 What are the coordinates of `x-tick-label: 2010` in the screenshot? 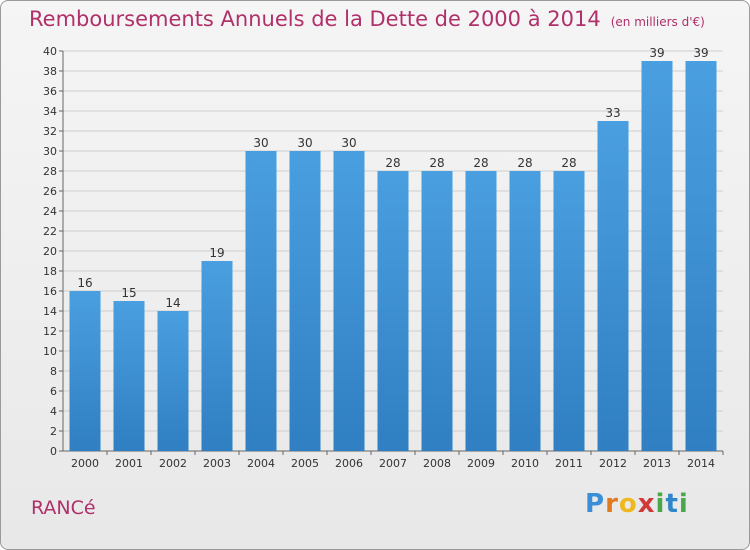 It's located at (525, 463).